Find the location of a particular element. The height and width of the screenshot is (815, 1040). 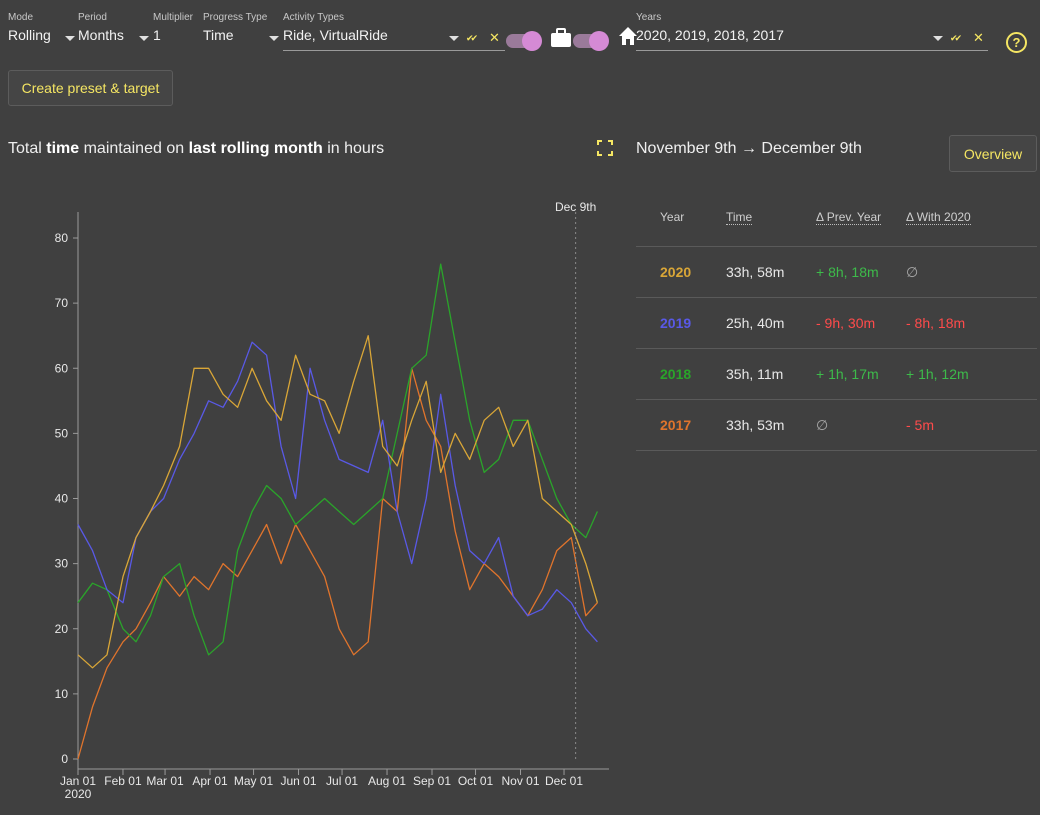

x-year-label: 2020 is located at coordinates (78, 794).